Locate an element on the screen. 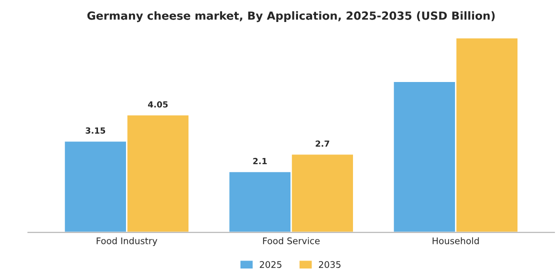 The height and width of the screenshot is (280, 560). x-tick-label: Food Service is located at coordinates (291, 240).